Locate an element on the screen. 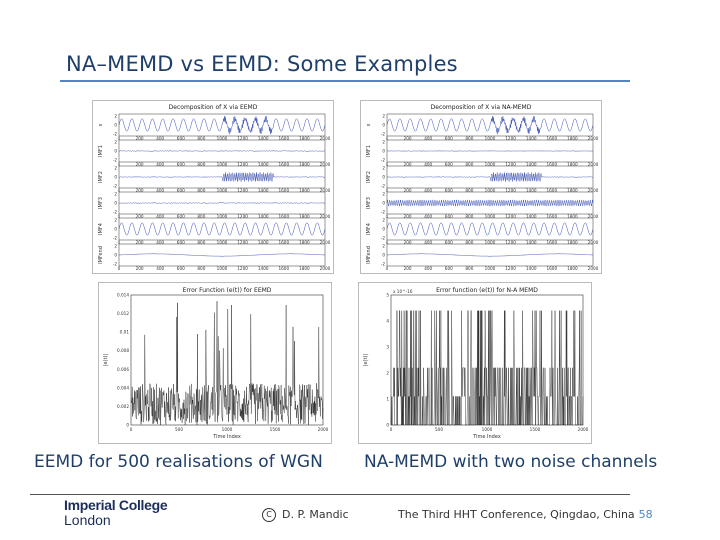  caption-right: NA-MEMD with two noise channels is located at coordinates (511, 462).